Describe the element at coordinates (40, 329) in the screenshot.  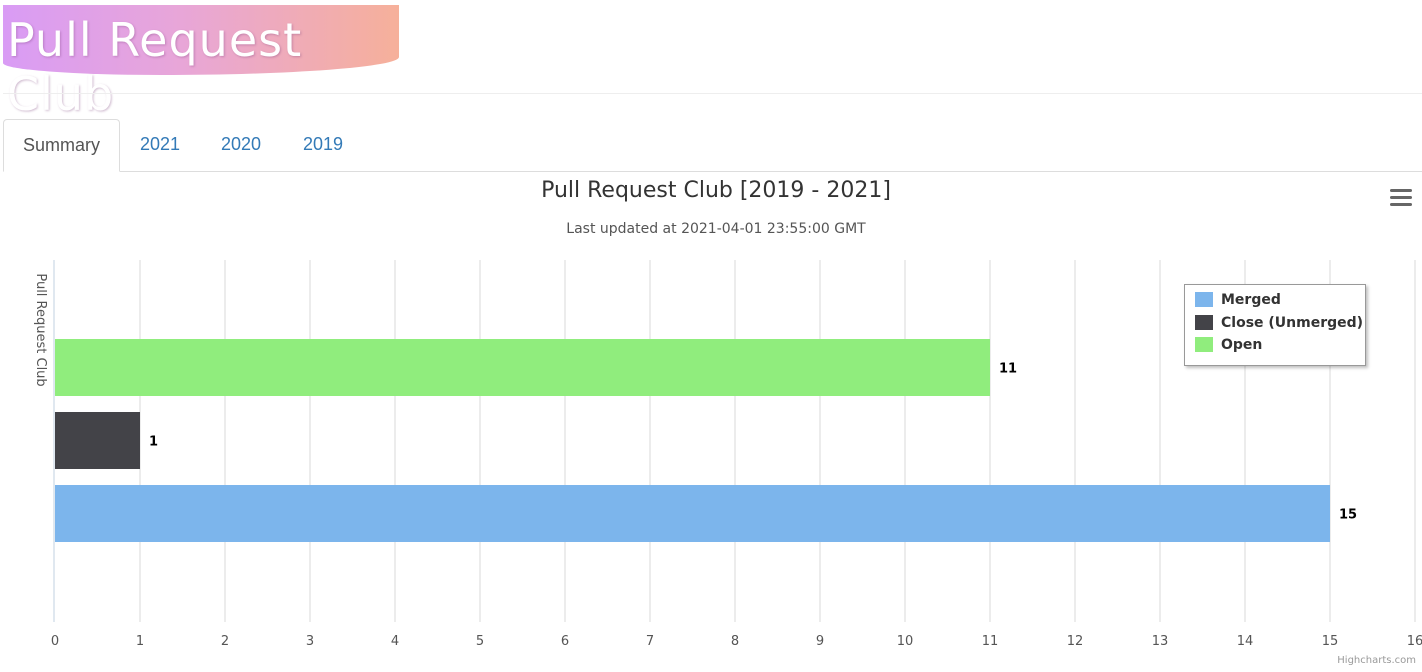
I see `y-axis-title: Pull Request Club` at that location.